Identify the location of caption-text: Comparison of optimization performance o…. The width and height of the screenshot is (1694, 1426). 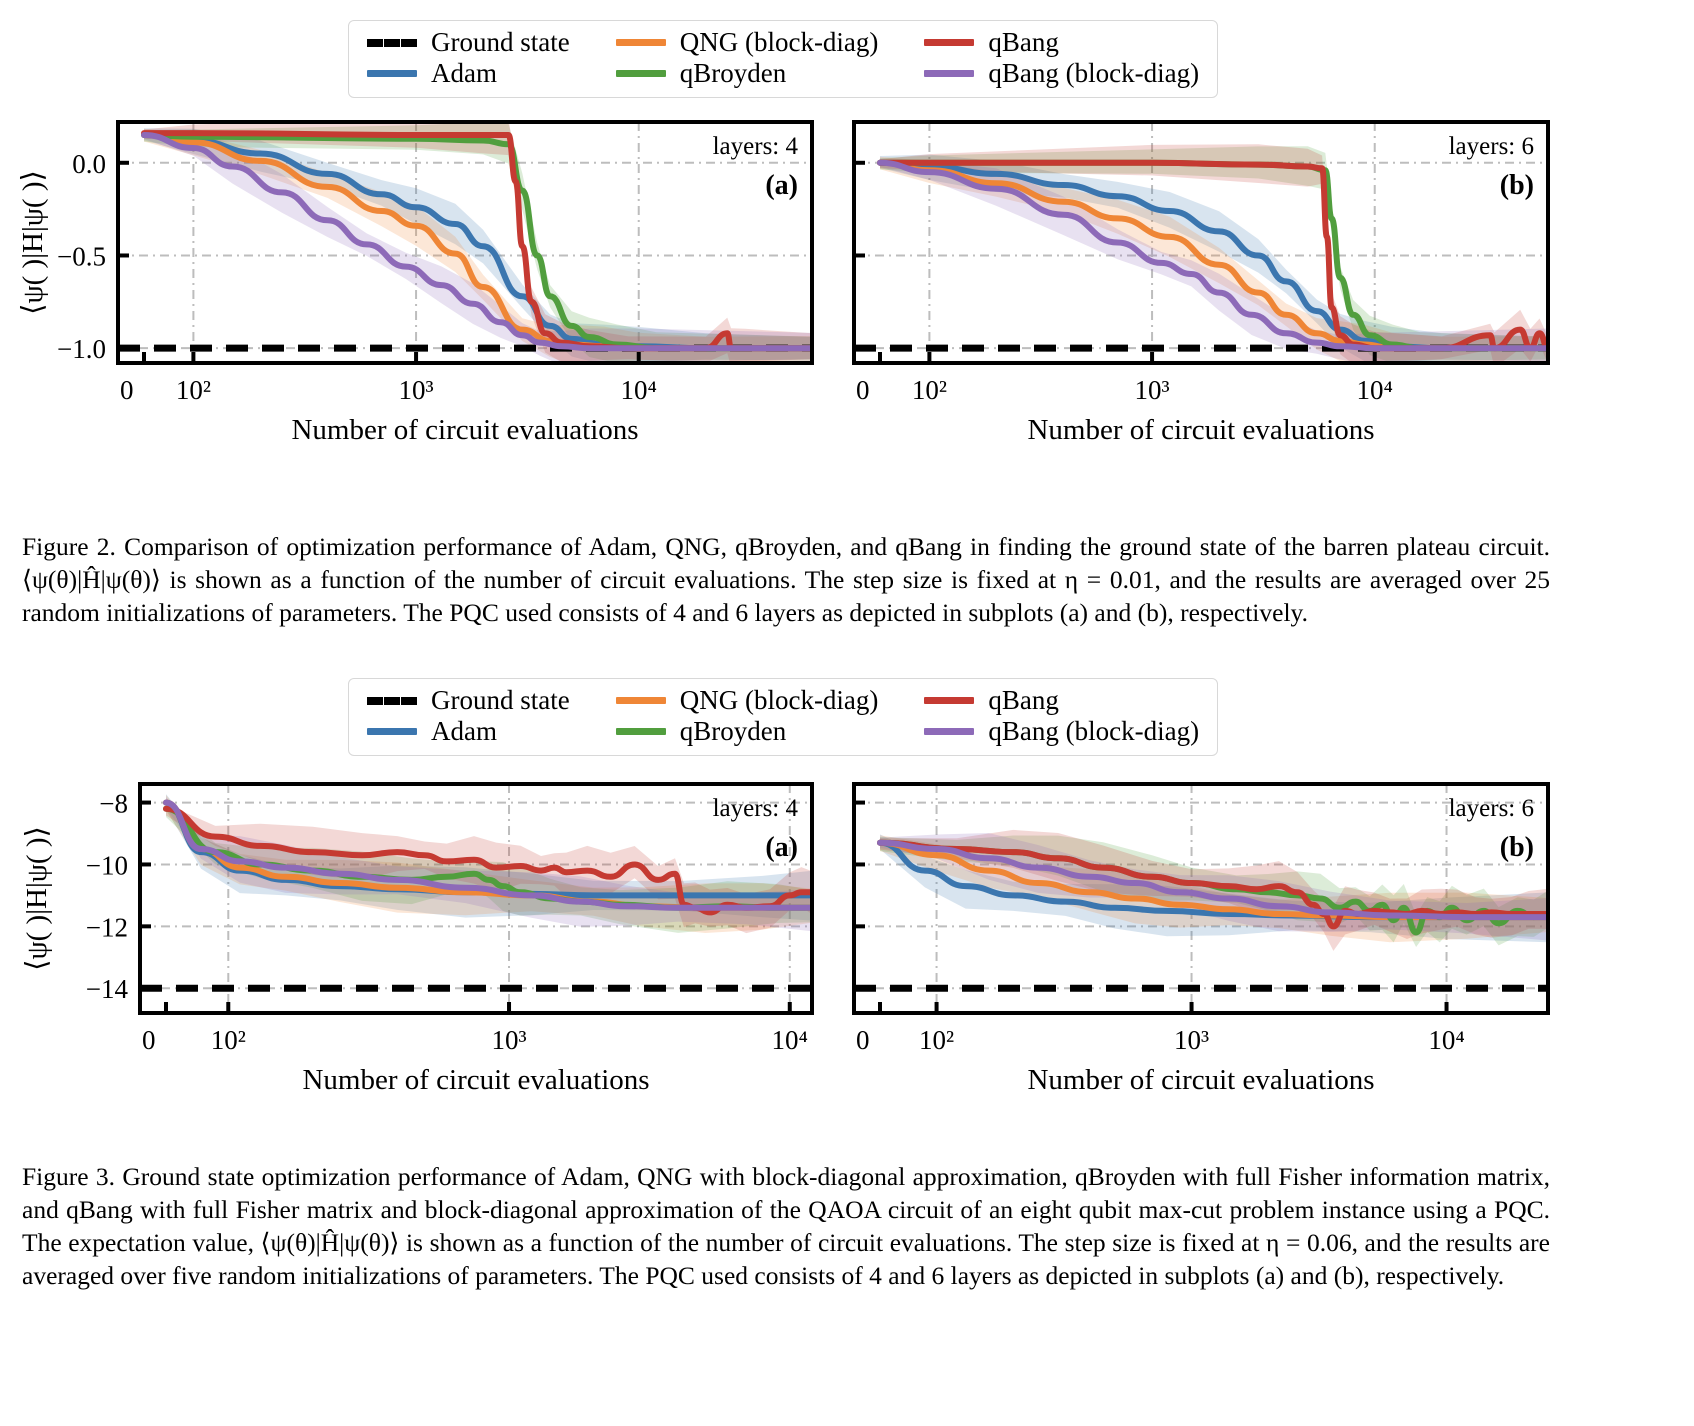
(786, 580).